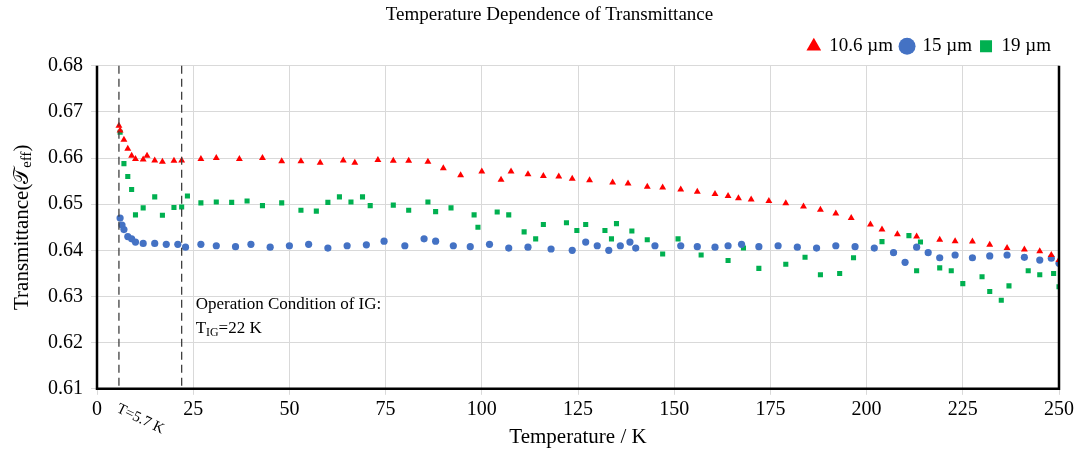  Describe the element at coordinates (65, 387) in the screenshot. I see `y-tick-label: 0.61` at that location.